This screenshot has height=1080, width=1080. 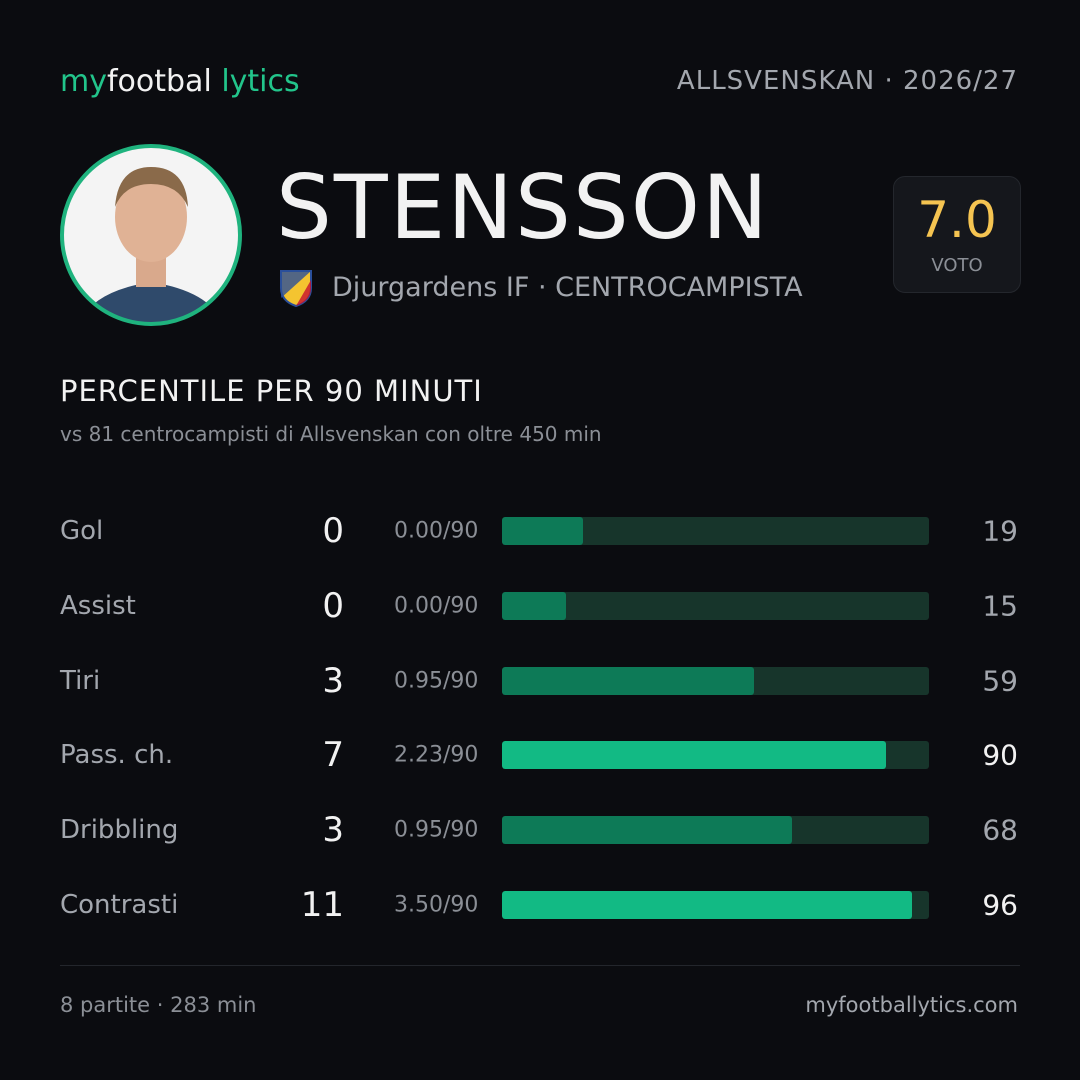 What do you see at coordinates (957, 220) in the screenshot?
I see `rating-value: 7.0` at bounding box center [957, 220].